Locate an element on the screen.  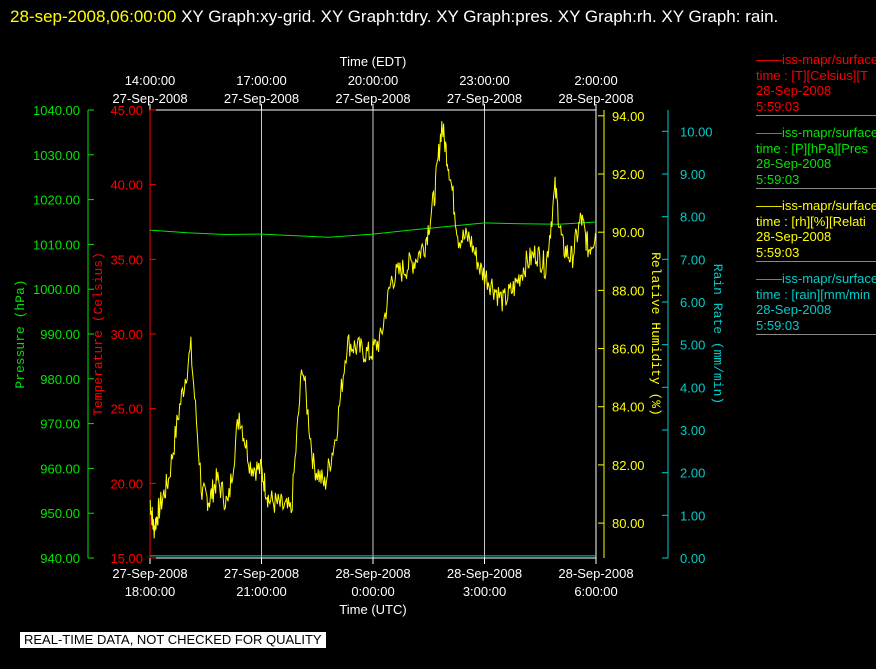
temperature-tick-label: 40.00 is located at coordinates (126, 185).